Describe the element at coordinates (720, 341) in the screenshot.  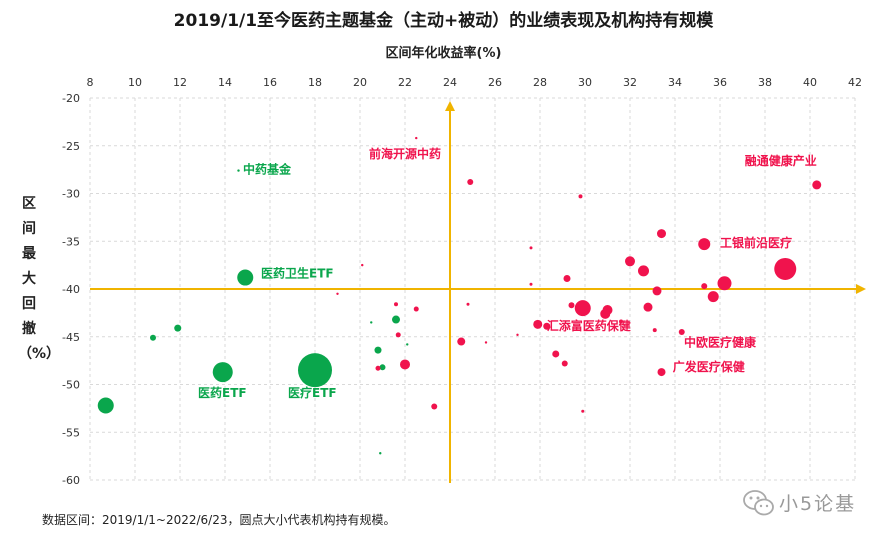
I see `point-label: 中欧医疗健康` at that location.